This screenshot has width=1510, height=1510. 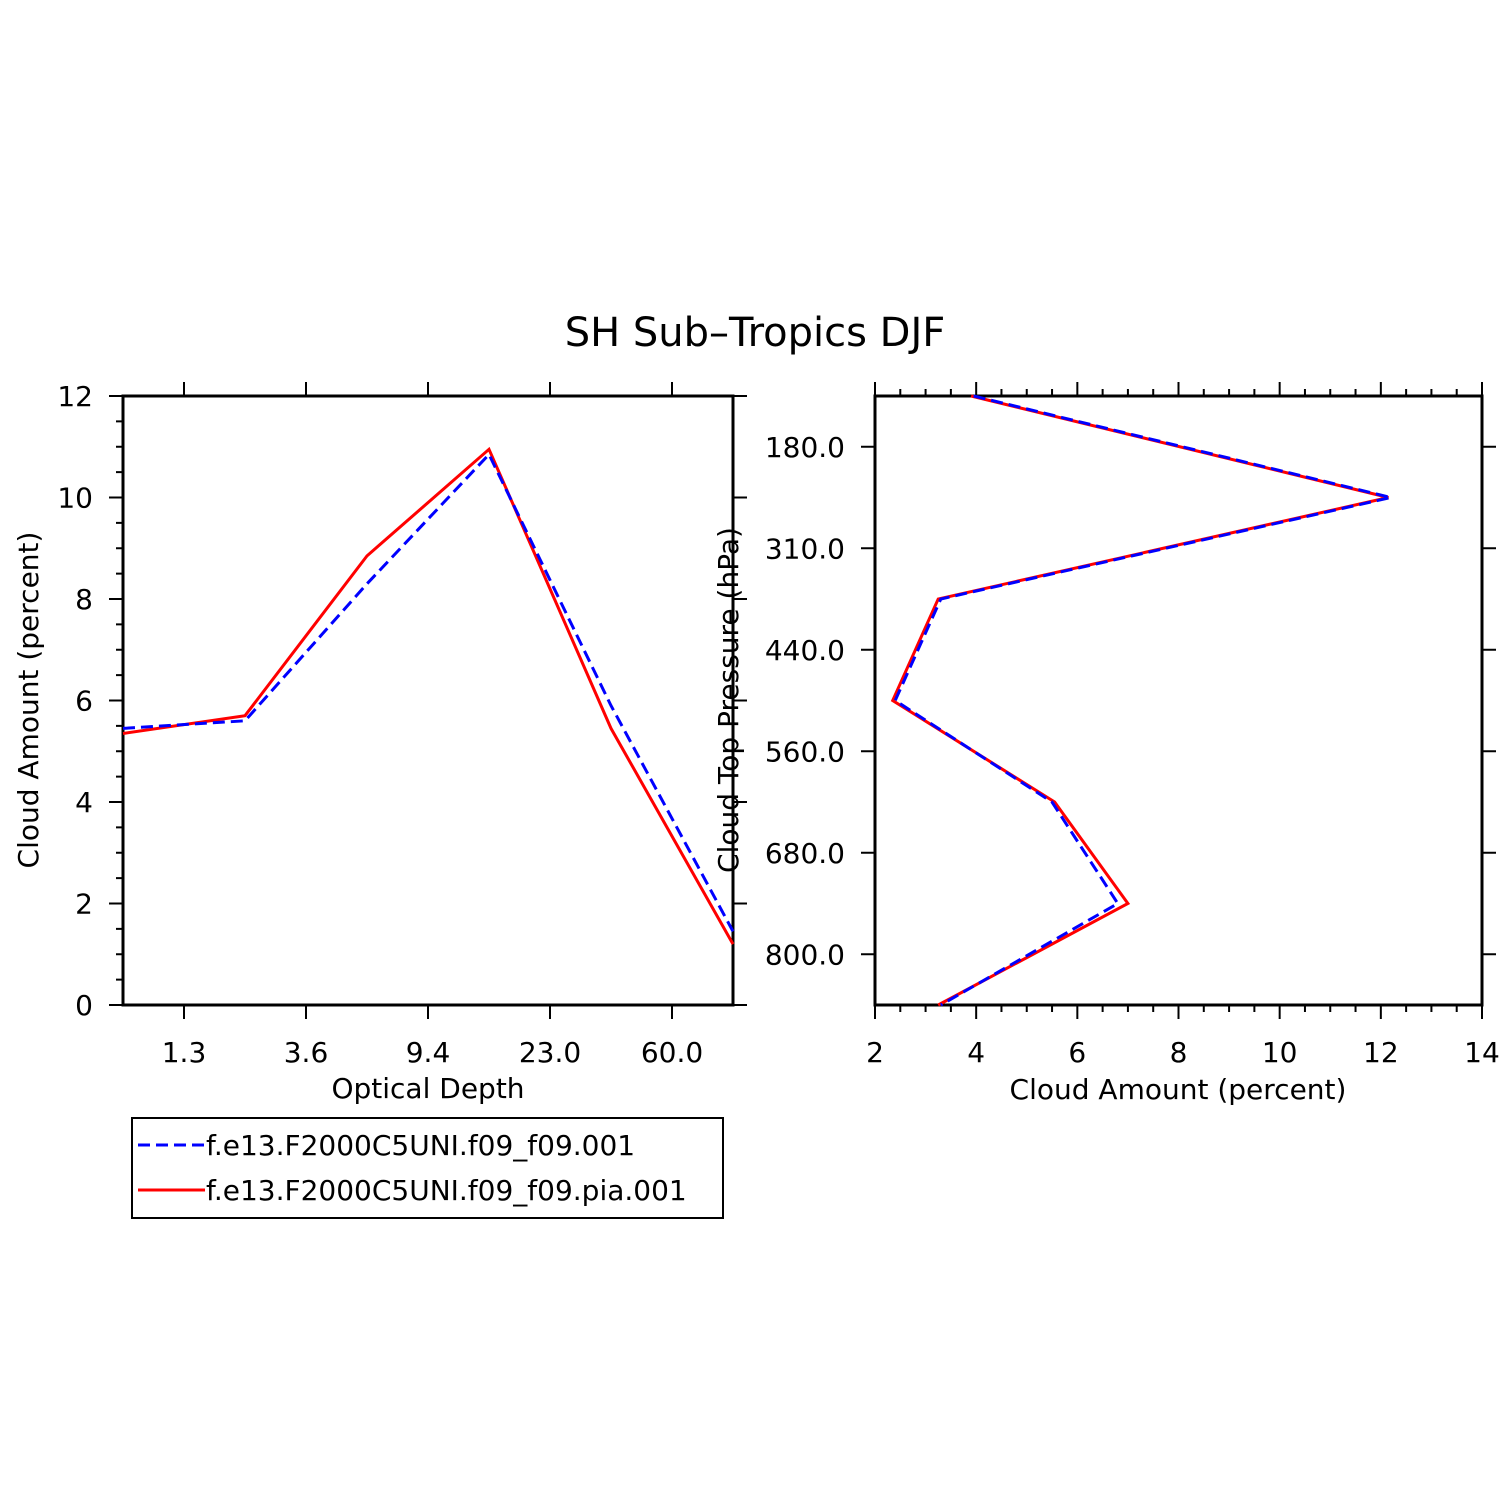 What do you see at coordinates (184, 1052) in the screenshot?
I see `left-x-tick-label: 1.3` at bounding box center [184, 1052].